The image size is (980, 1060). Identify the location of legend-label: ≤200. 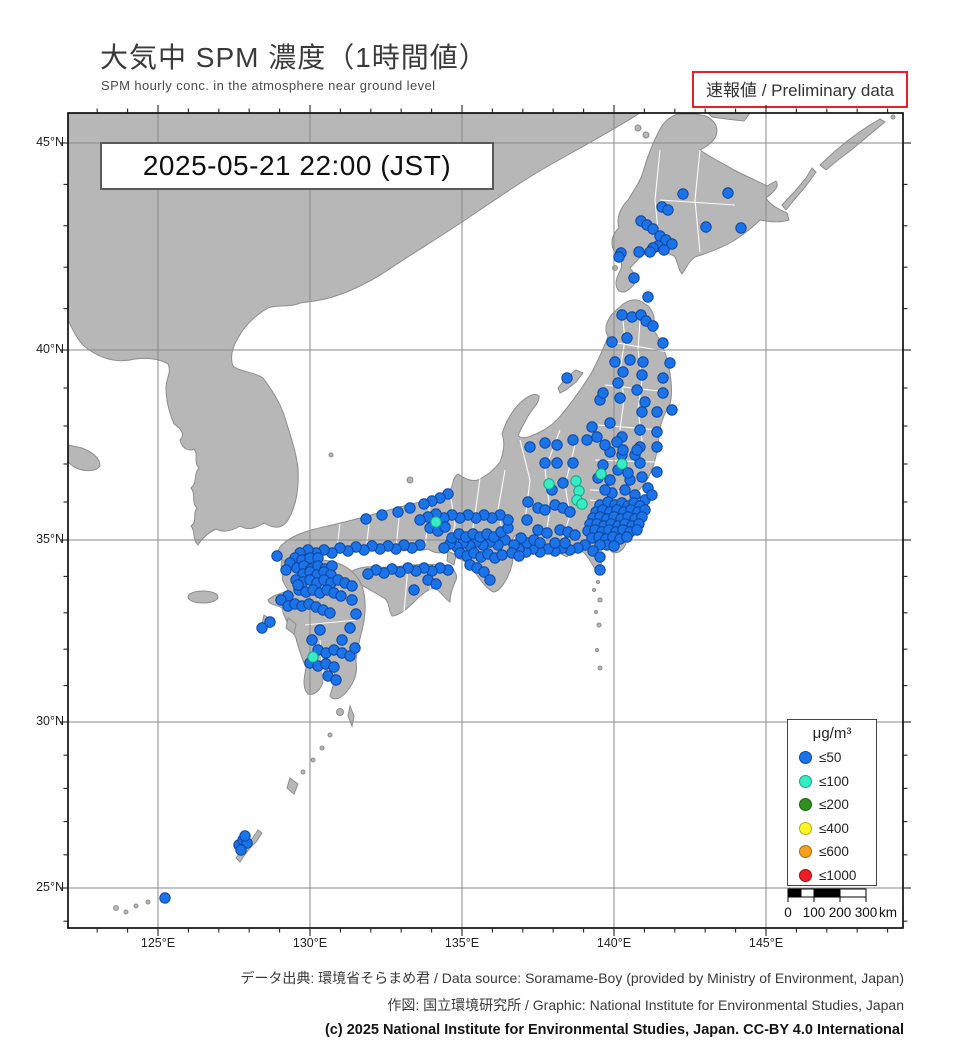
(834, 805).